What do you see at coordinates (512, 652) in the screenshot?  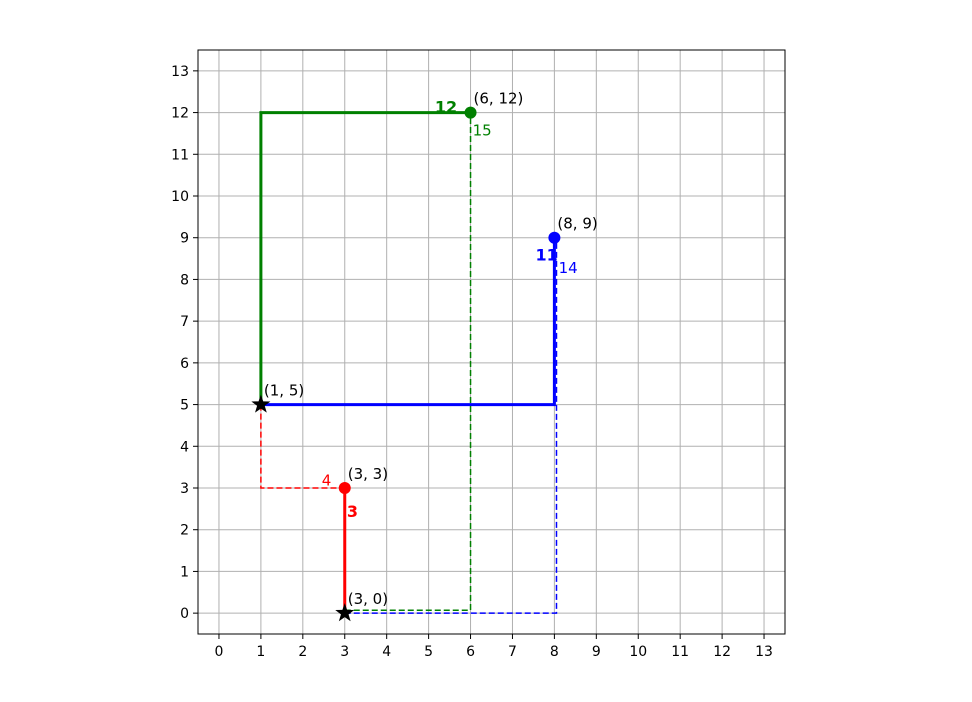 I see `x-tick-label: 7` at bounding box center [512, 652].